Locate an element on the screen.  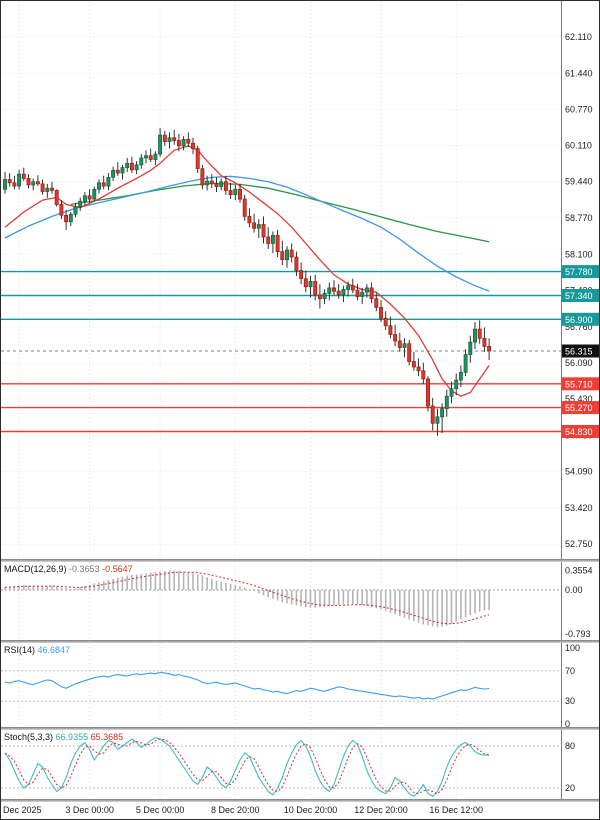
current-price-tag is located at coordinates (580, 351).